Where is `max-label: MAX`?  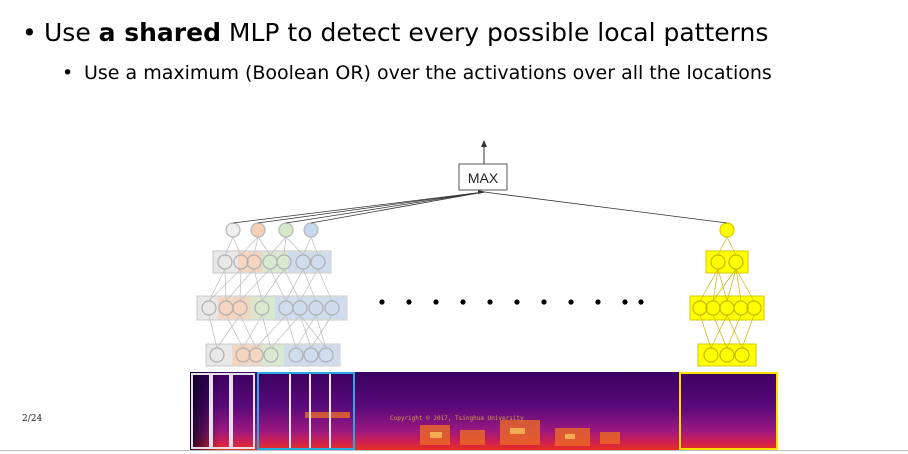
max-label: MAX is located at coordinates (483, 178).